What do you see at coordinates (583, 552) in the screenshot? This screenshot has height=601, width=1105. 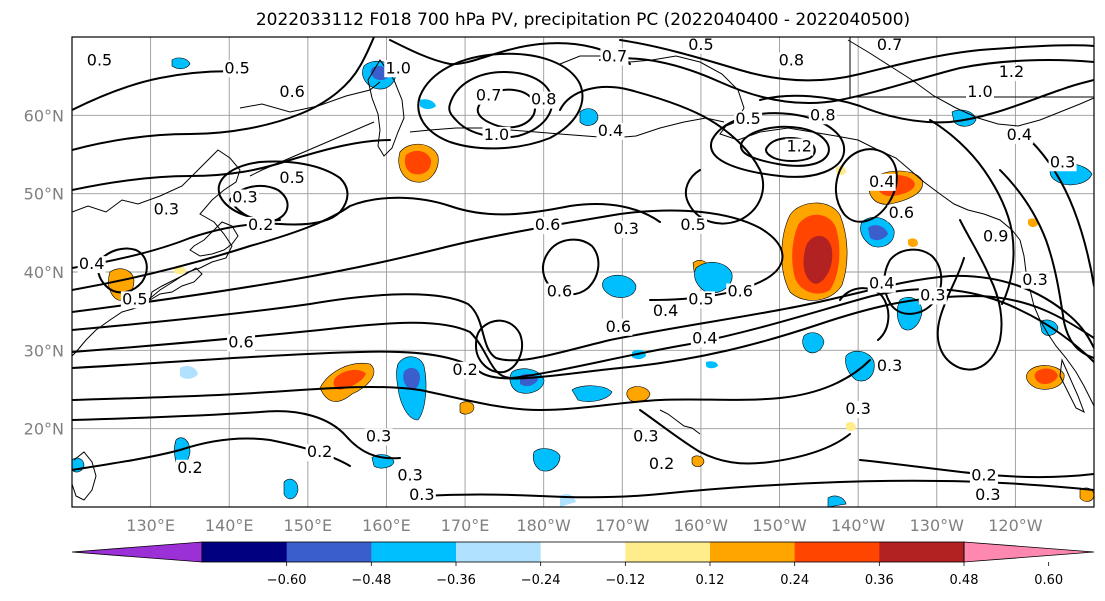 I see `colorbar` at bounding box center [583, 552].